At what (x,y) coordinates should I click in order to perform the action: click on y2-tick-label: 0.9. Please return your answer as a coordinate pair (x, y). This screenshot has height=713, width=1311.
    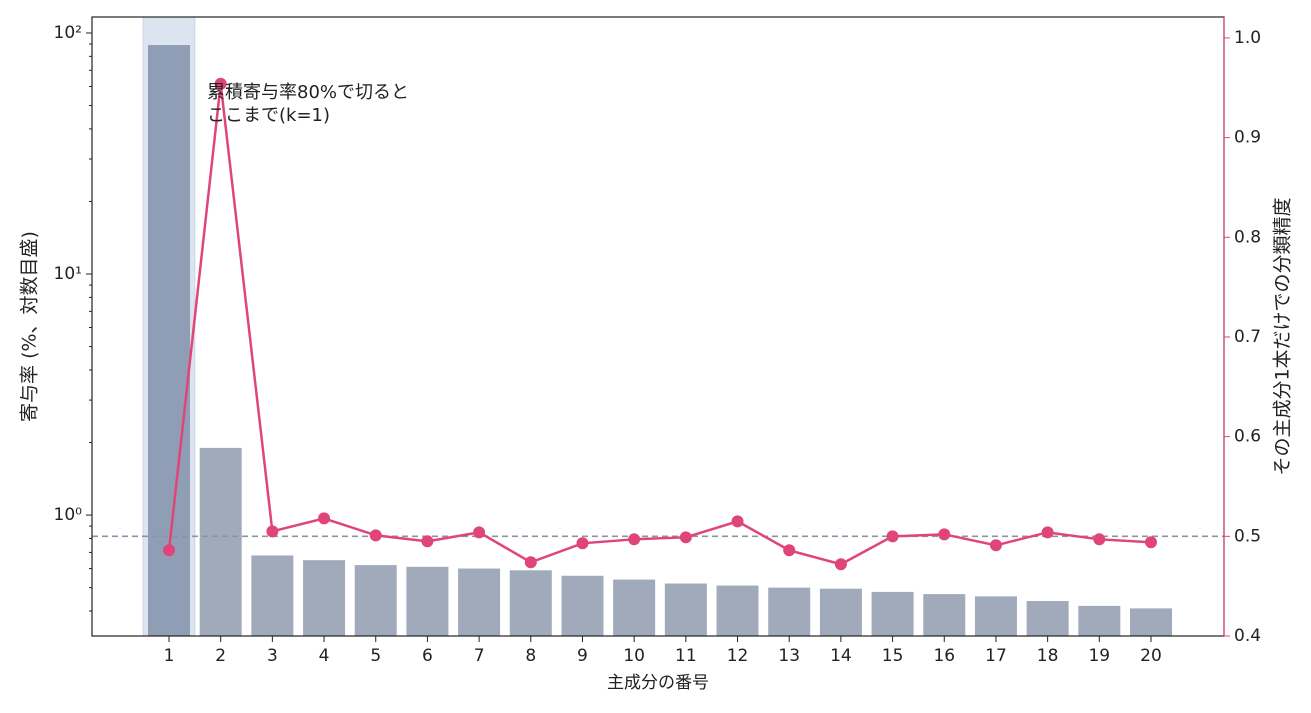
    Looking at the image, I should click on (1247, 138).